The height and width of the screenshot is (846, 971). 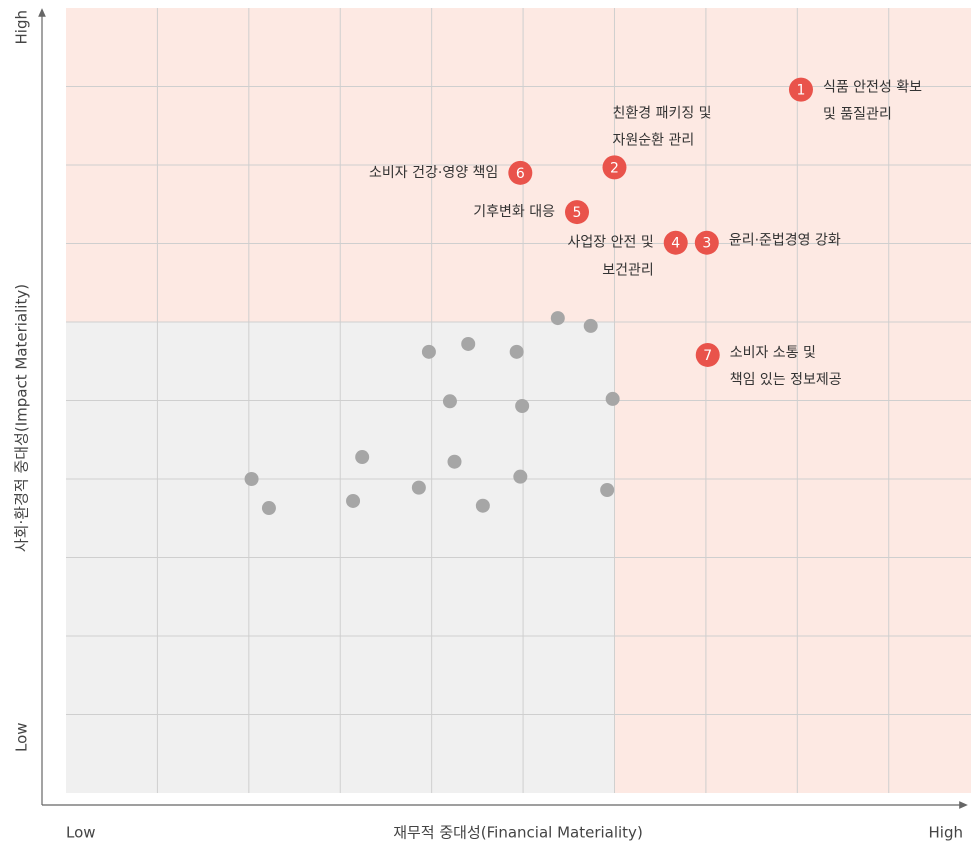 What do you see at coordinates (628, 271) in the screenshot?
I see `issue-label: 보건관리` at bounding box center [628, 271].